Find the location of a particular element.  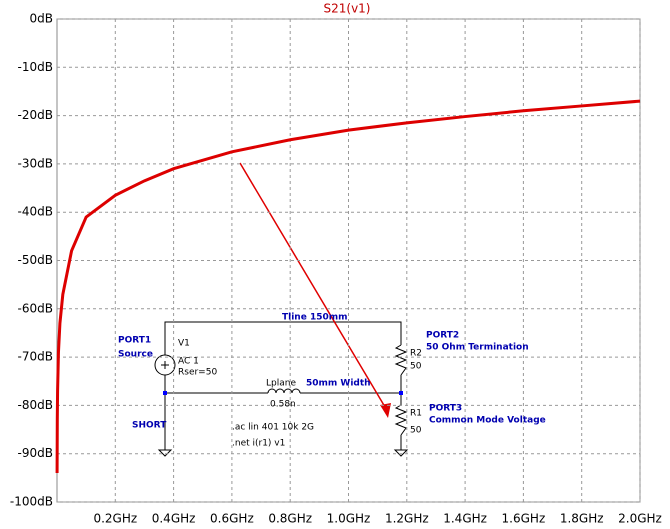

y-tick-label: -100dB is located at coordinates (31, 502).